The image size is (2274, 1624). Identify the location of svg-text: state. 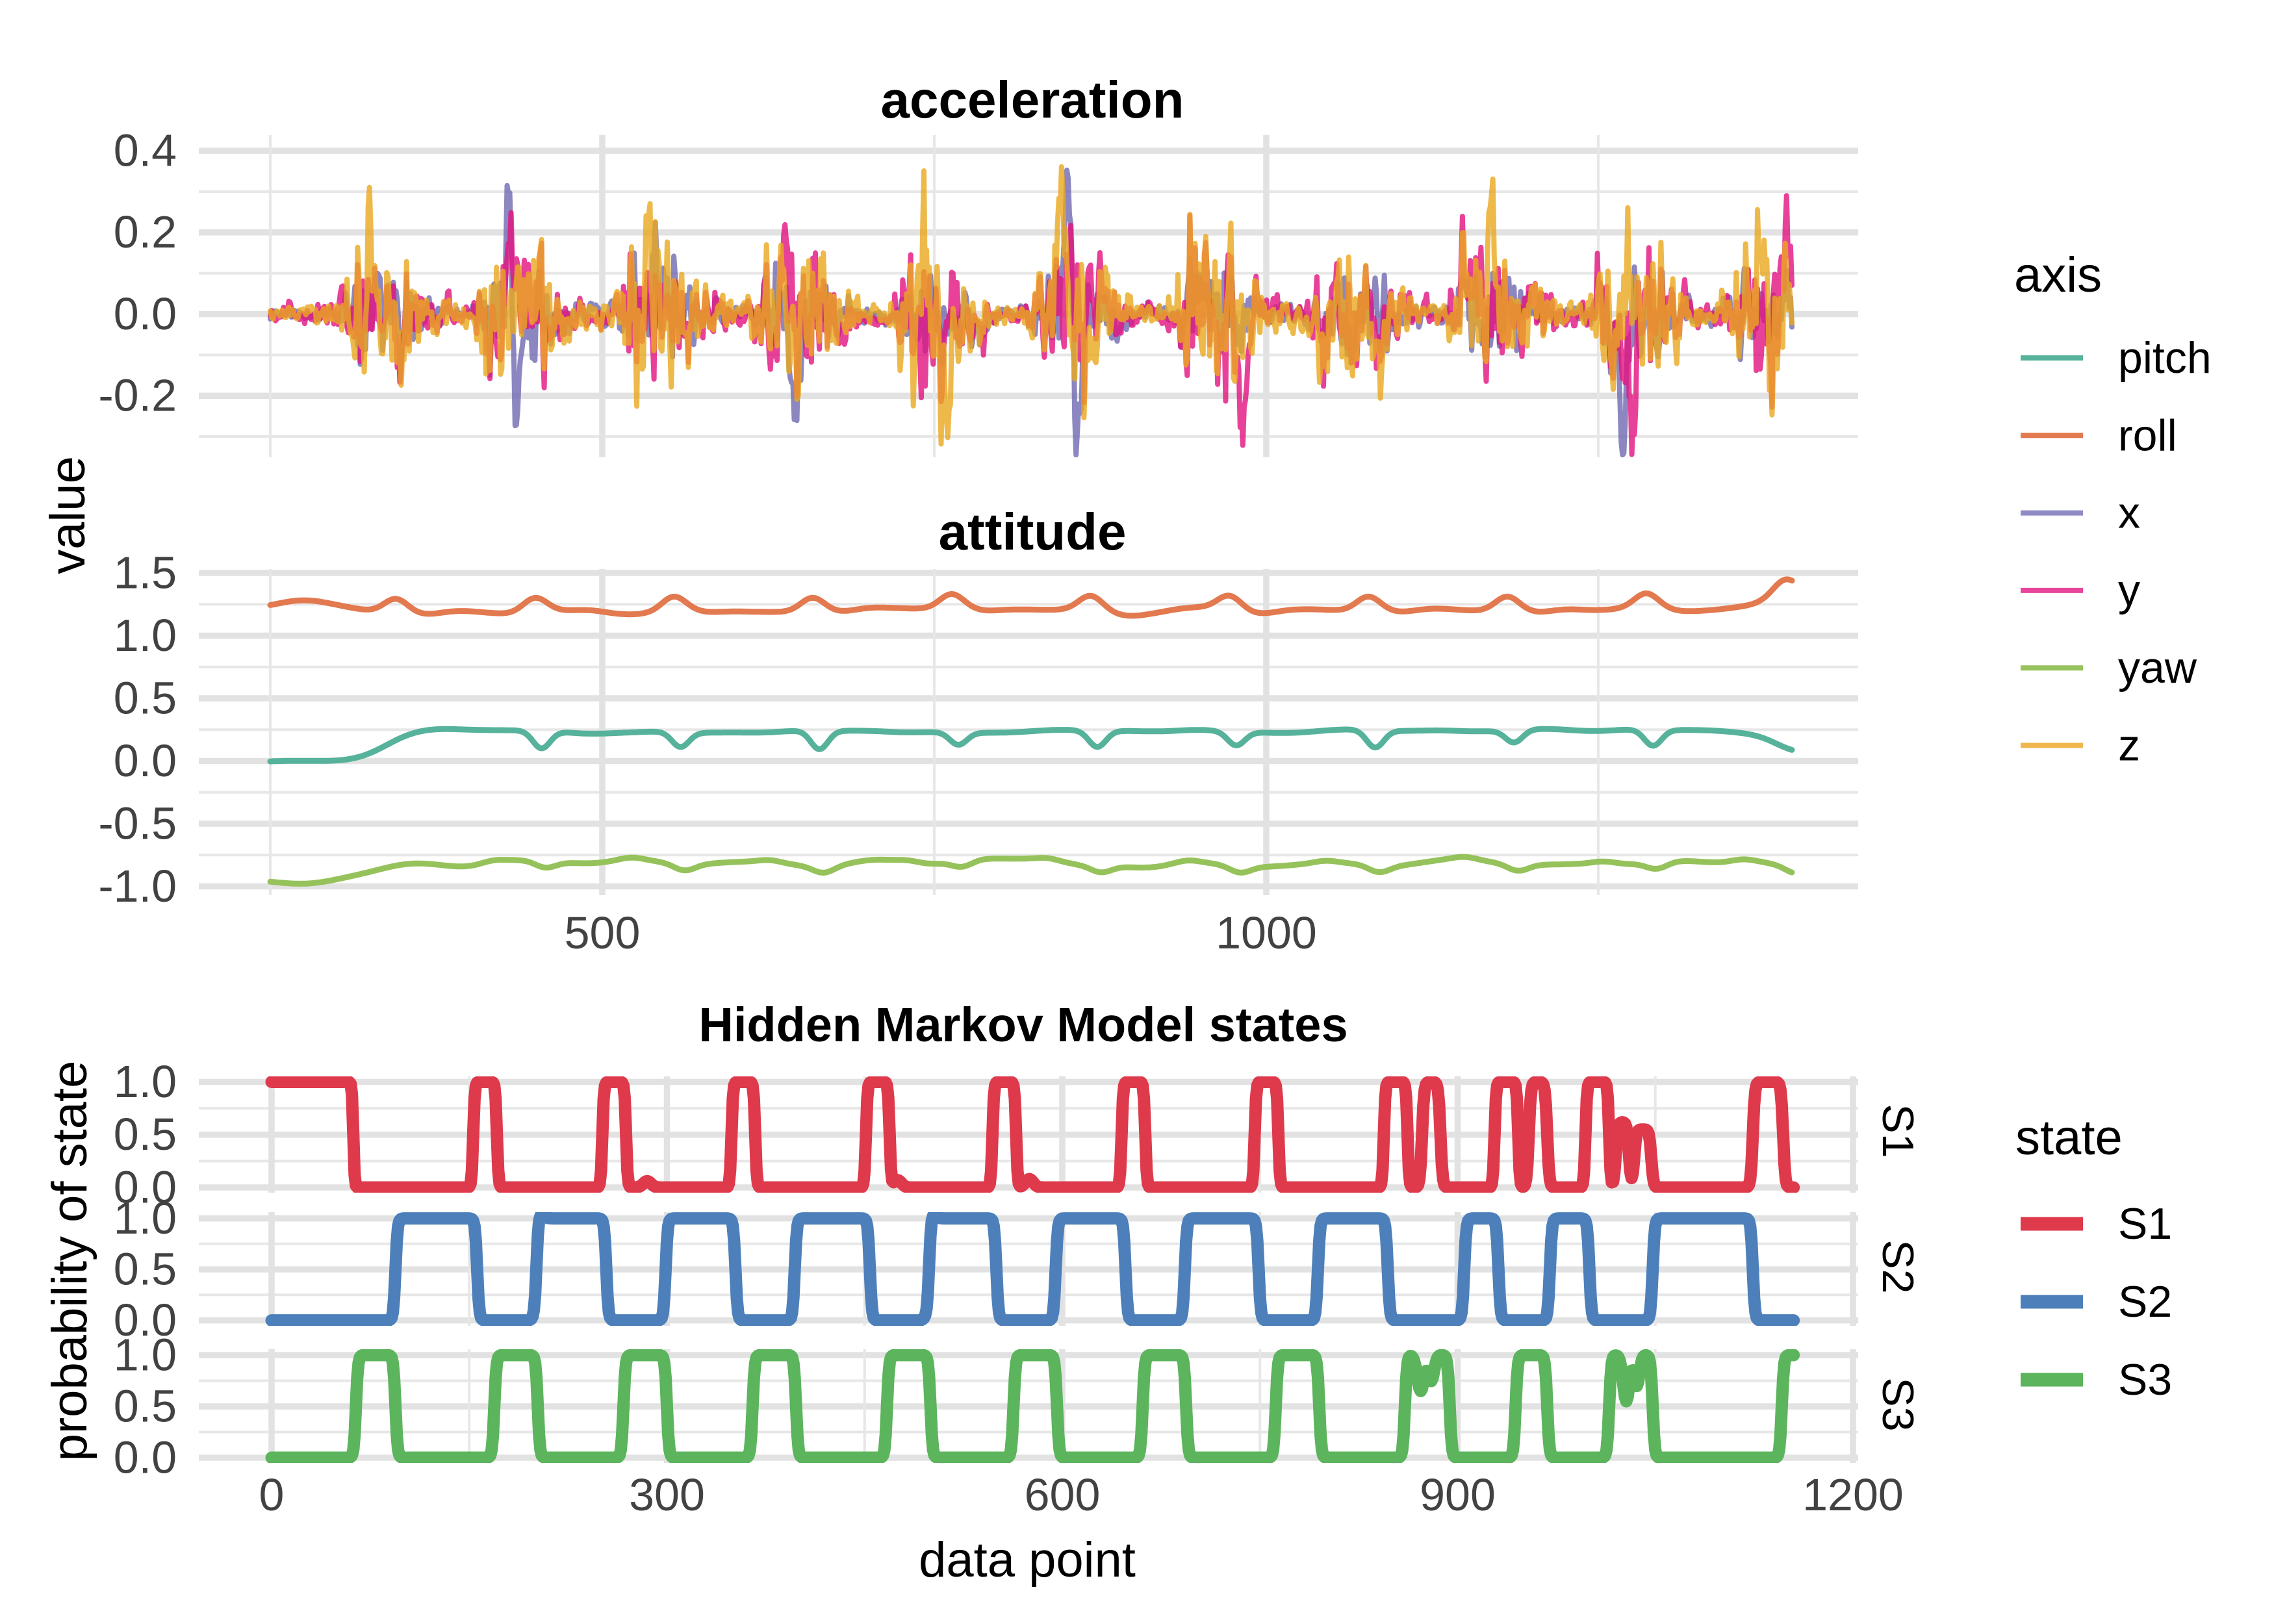
(2069, 1137).